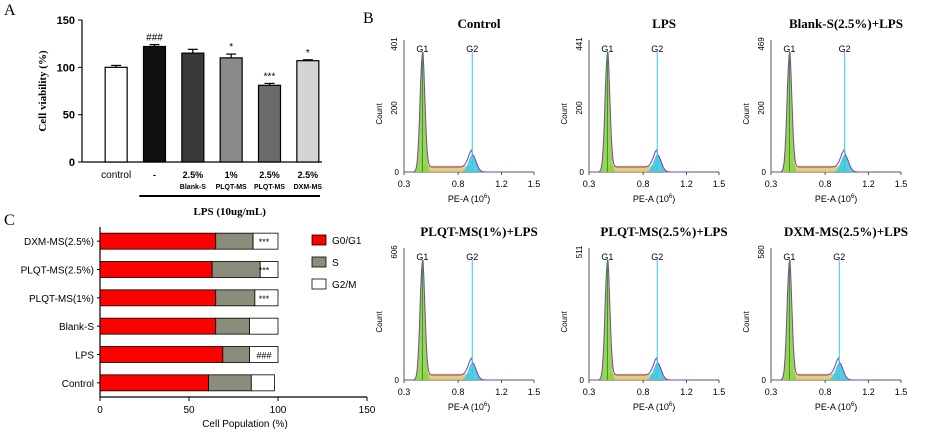 The height and width of the screenshot is (435, 926). I want to click on y-tick-label: LPS, so click(84, 356).